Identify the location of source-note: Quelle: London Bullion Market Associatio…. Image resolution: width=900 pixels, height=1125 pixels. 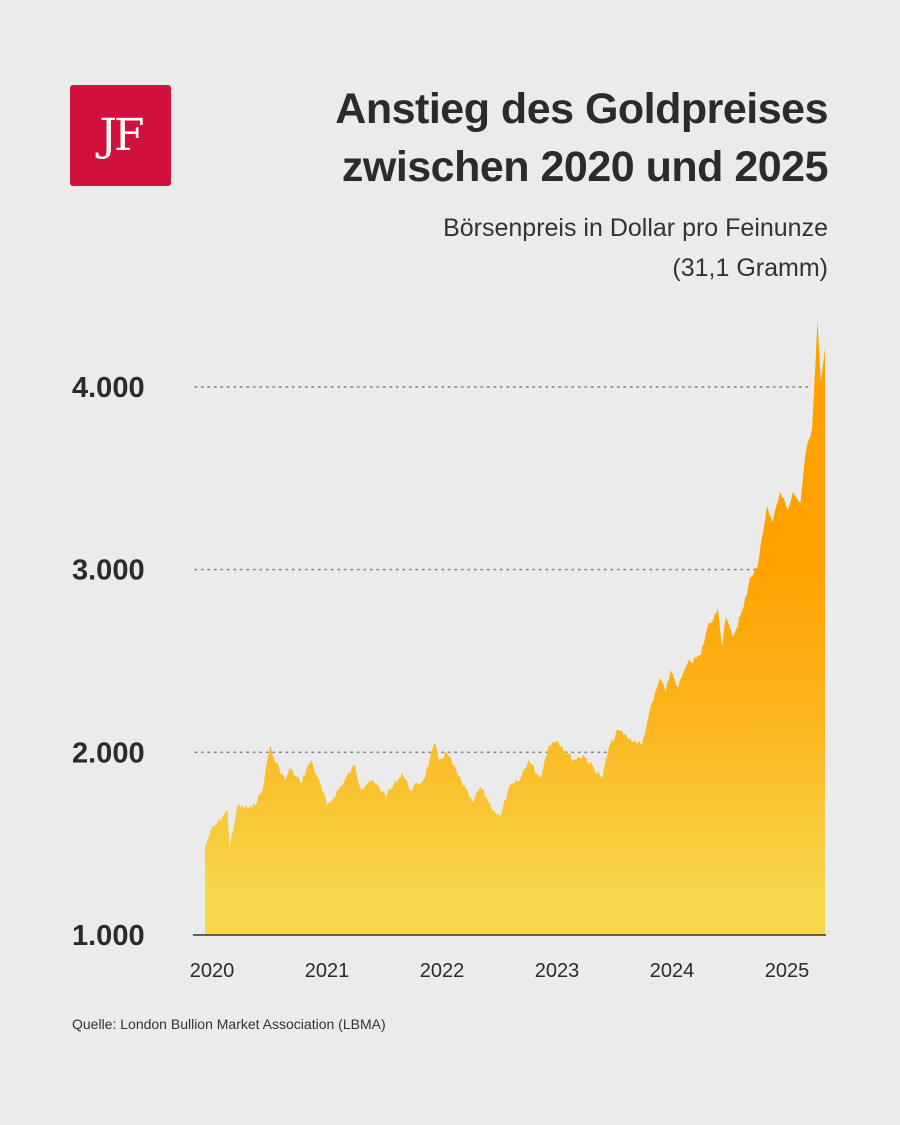
(229, 1024).